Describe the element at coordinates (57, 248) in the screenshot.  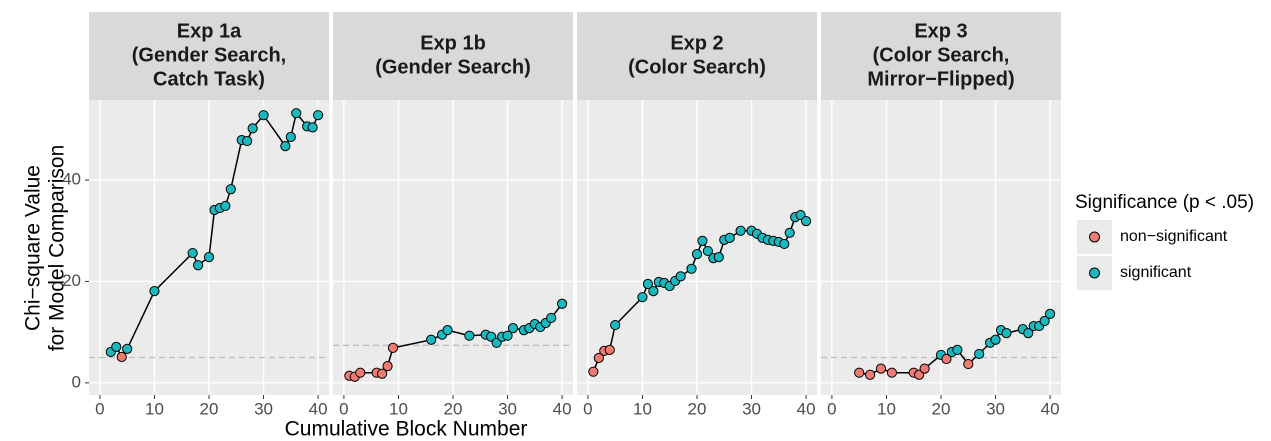
I see `y-axis-label: for Model Comparison` at that location.